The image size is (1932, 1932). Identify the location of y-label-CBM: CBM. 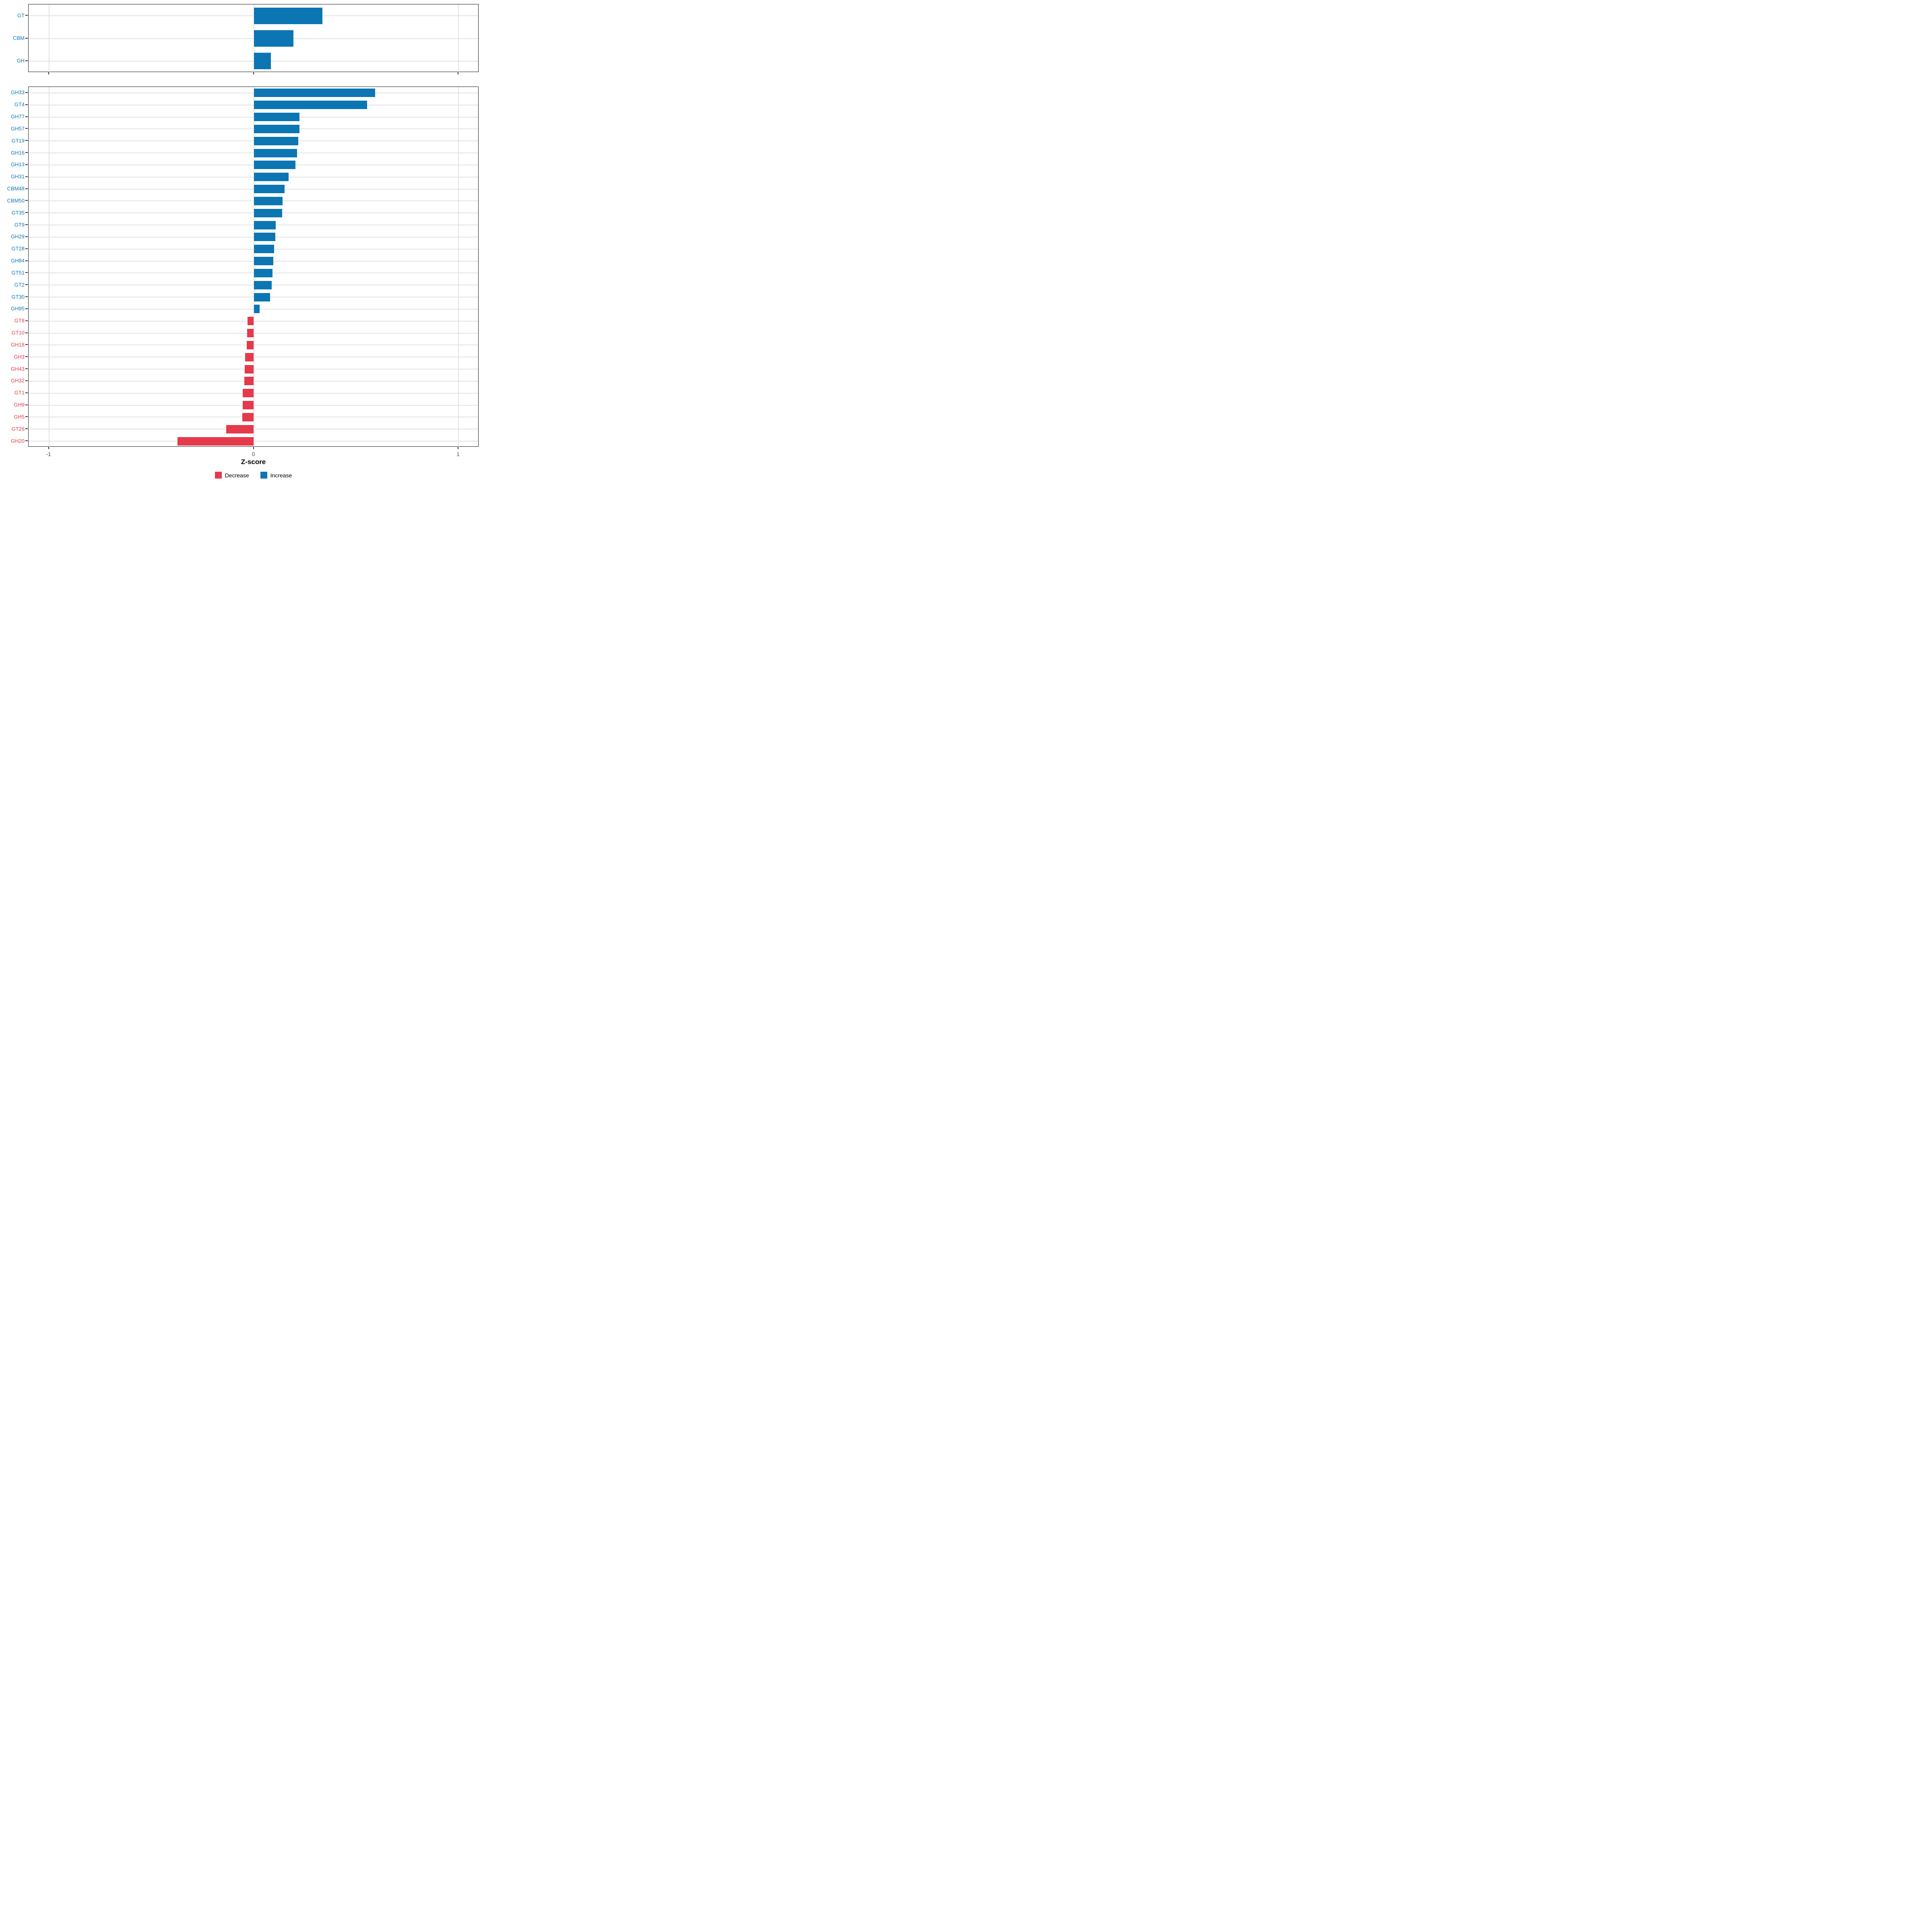
(19, 38).